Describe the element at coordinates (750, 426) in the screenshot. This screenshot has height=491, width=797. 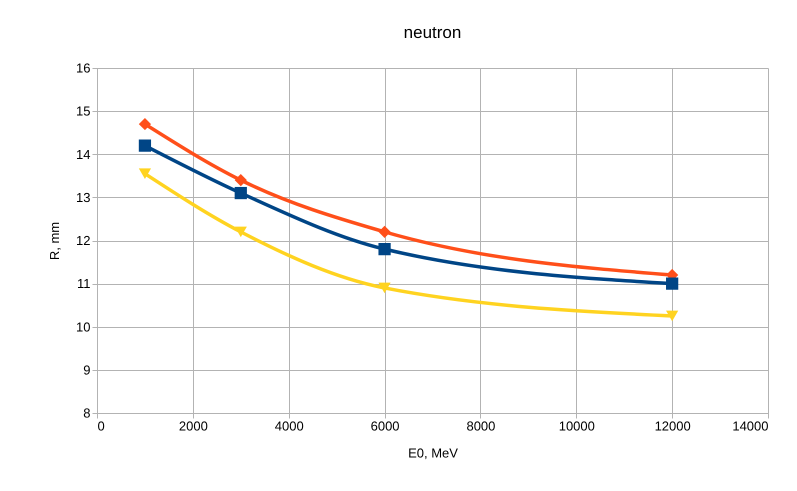
I see `x-tick-label: 14000` at that location.